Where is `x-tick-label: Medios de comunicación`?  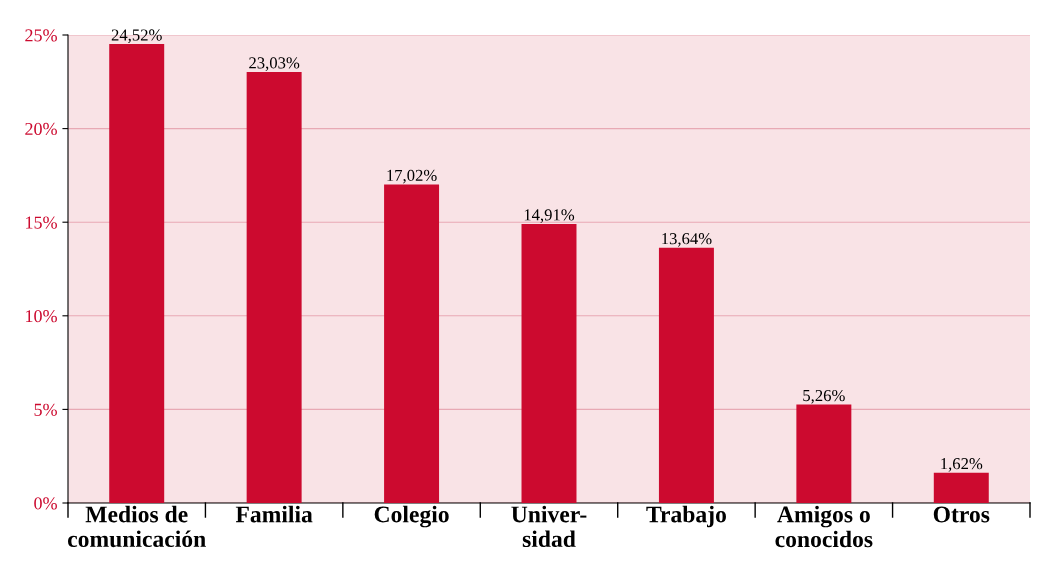
x-tick-label: Medios de comunicación is located at coordinates (137, 526).